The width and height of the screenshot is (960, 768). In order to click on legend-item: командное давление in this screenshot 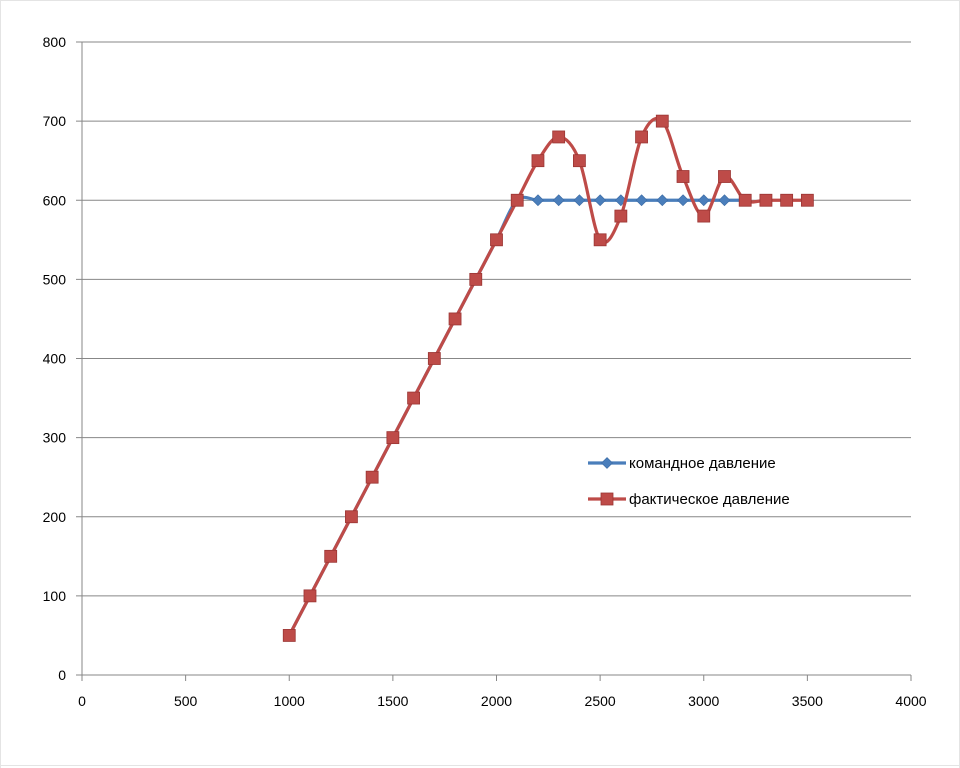, I will do `click(682, 463)`.